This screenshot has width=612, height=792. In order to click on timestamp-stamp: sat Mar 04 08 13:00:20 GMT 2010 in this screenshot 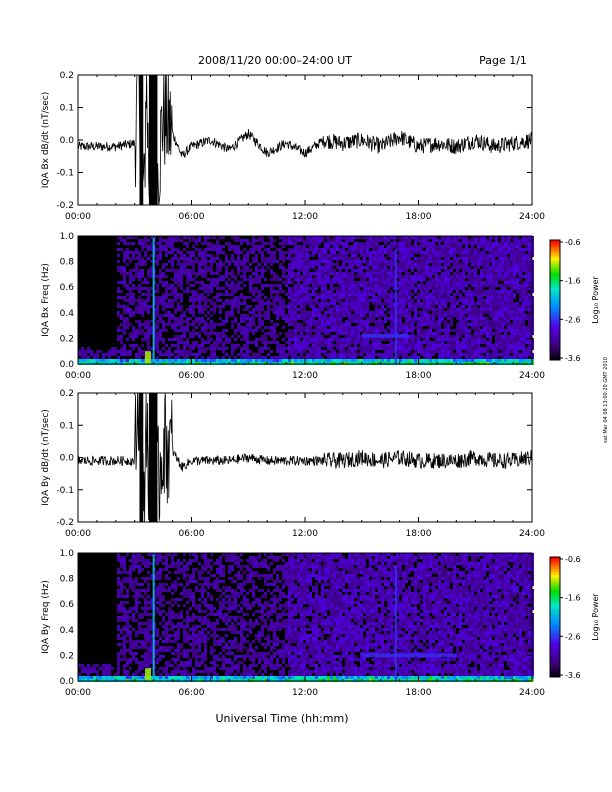, I will do `click(606, 400)`.